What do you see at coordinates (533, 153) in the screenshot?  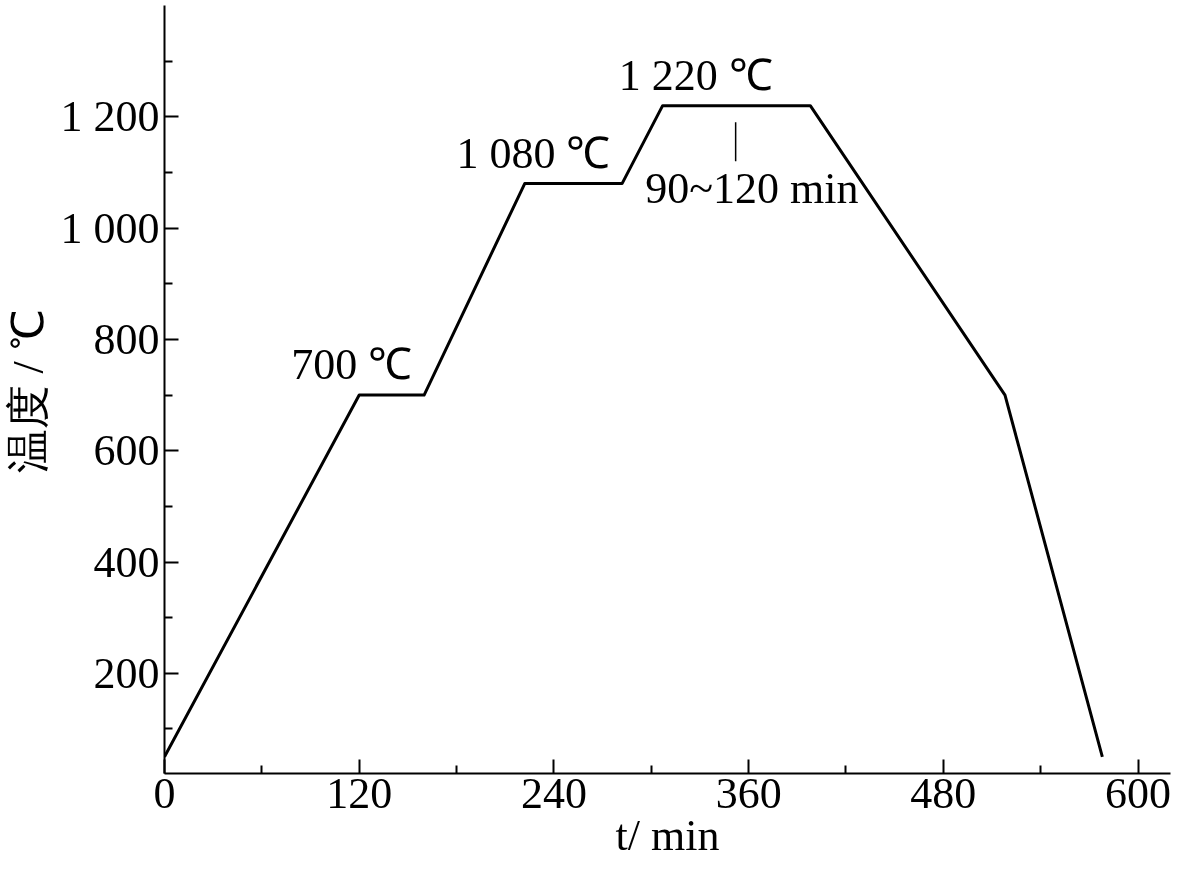 I see `annotation: 1 080 ℃` at bounding box center [533, 153].